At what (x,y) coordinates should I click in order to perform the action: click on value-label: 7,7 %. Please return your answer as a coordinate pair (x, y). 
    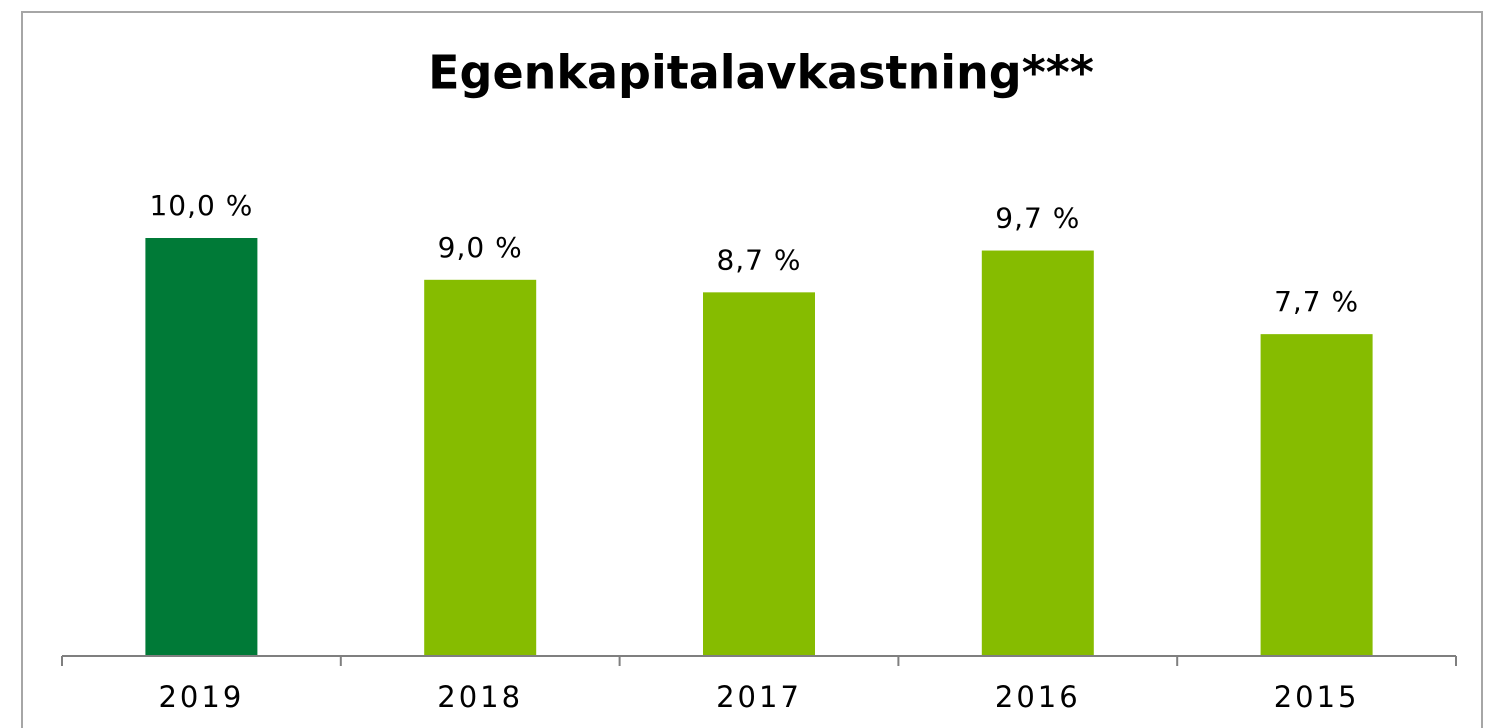
    Looking at the image, I should click on (1316, 301).